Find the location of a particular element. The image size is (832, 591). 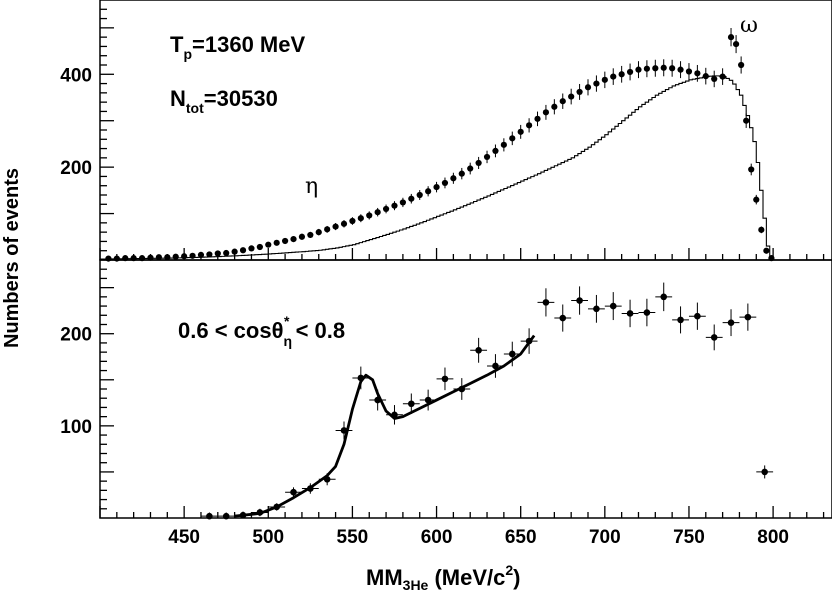

fit-curve is located at coordinates (385, 426).